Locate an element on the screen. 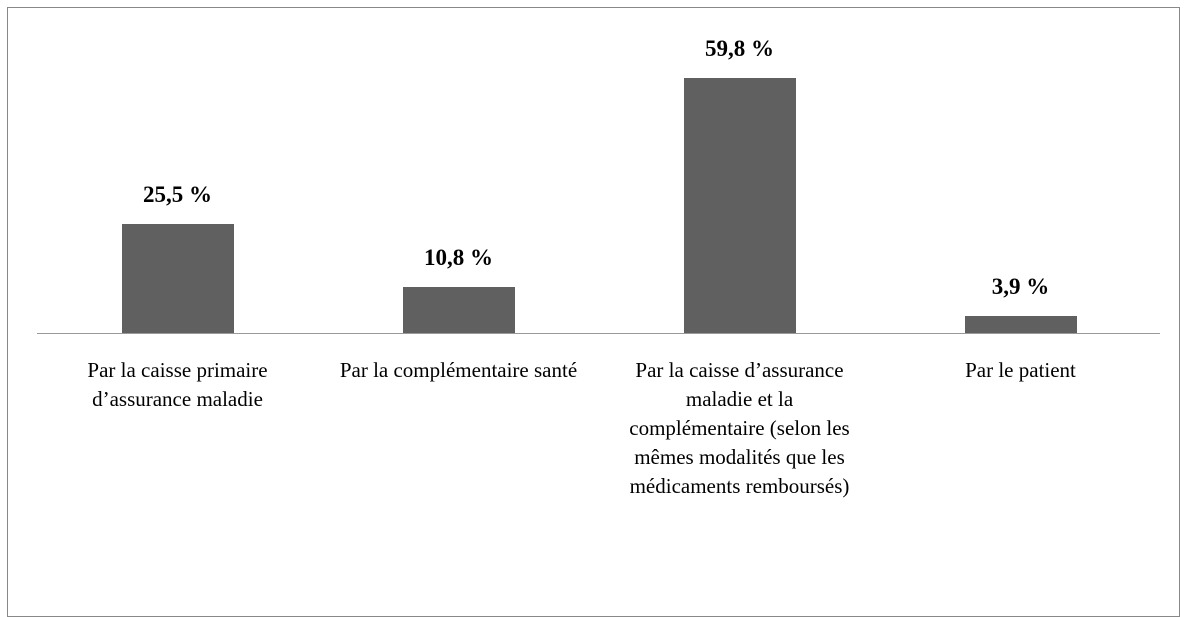 The image size is (1188, 617). data-label: 25,5 % is located at coordinates (177, 195).